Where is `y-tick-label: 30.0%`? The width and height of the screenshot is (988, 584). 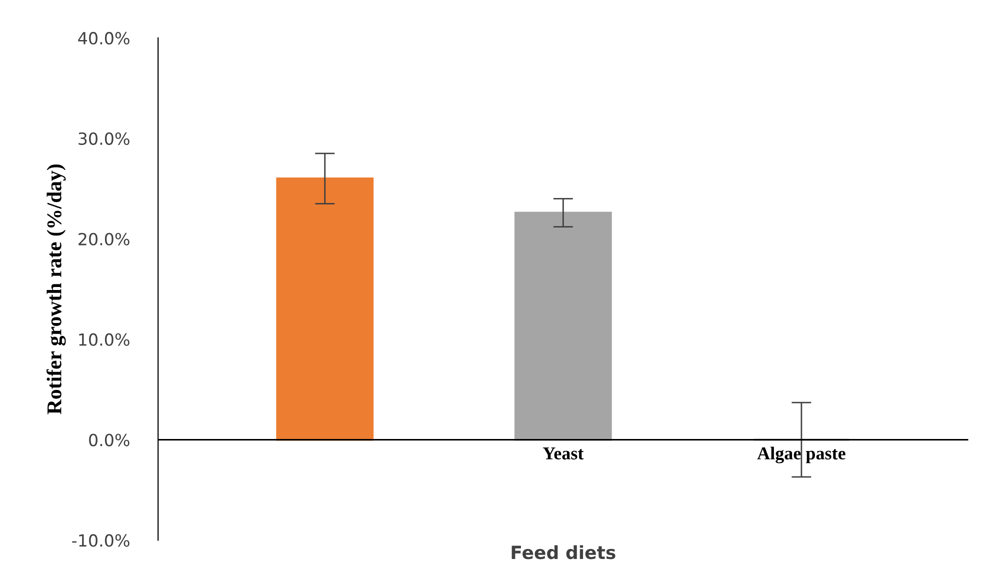
y-tick-label: 30.0% is located at coordinates (104, 138).